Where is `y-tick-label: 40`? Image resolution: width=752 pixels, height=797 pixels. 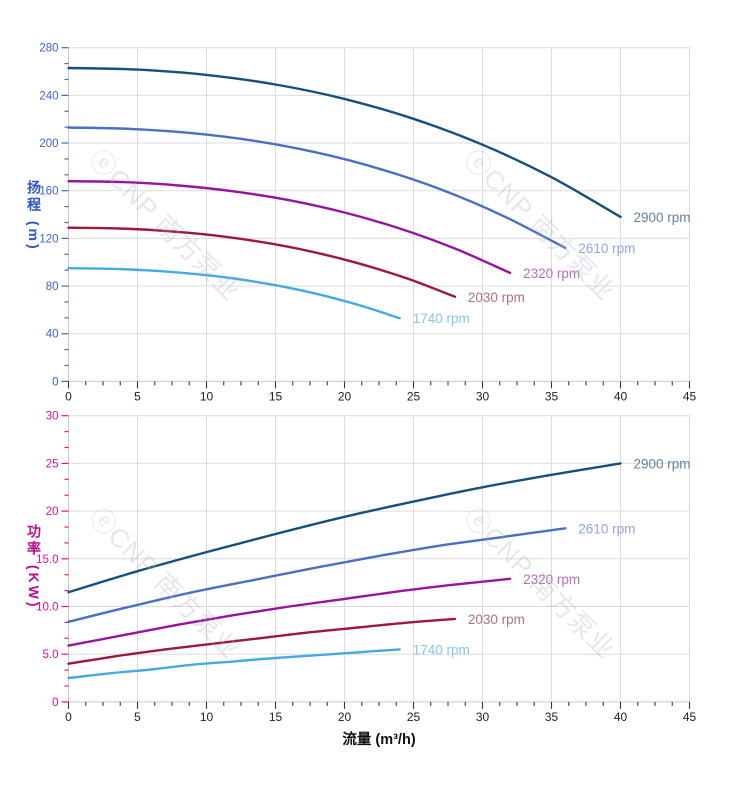
y-tick-label: 40 is located at coordinates (52, 335).